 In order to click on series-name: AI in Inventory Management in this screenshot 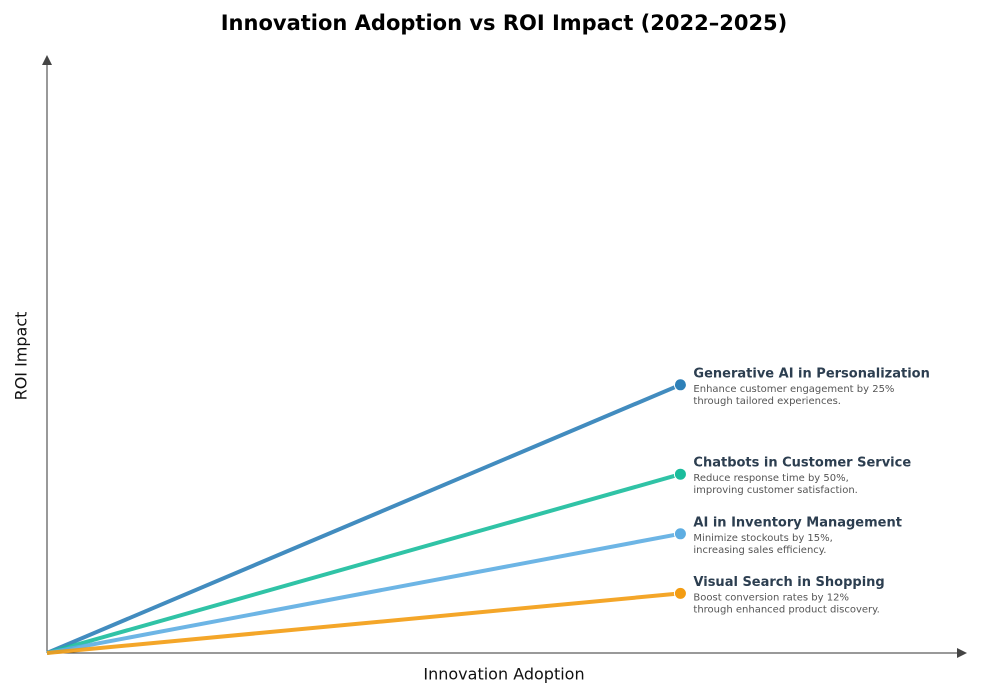, I will do `click(797, 522)`.